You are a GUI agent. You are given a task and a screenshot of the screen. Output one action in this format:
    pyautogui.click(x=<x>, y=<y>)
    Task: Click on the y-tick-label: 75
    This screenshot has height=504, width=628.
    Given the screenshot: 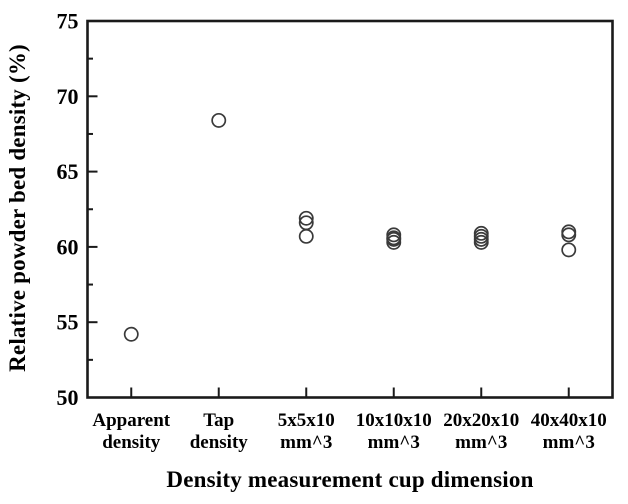 What is the action you would take?
    pyautogui.click(x=68, y=21)
    